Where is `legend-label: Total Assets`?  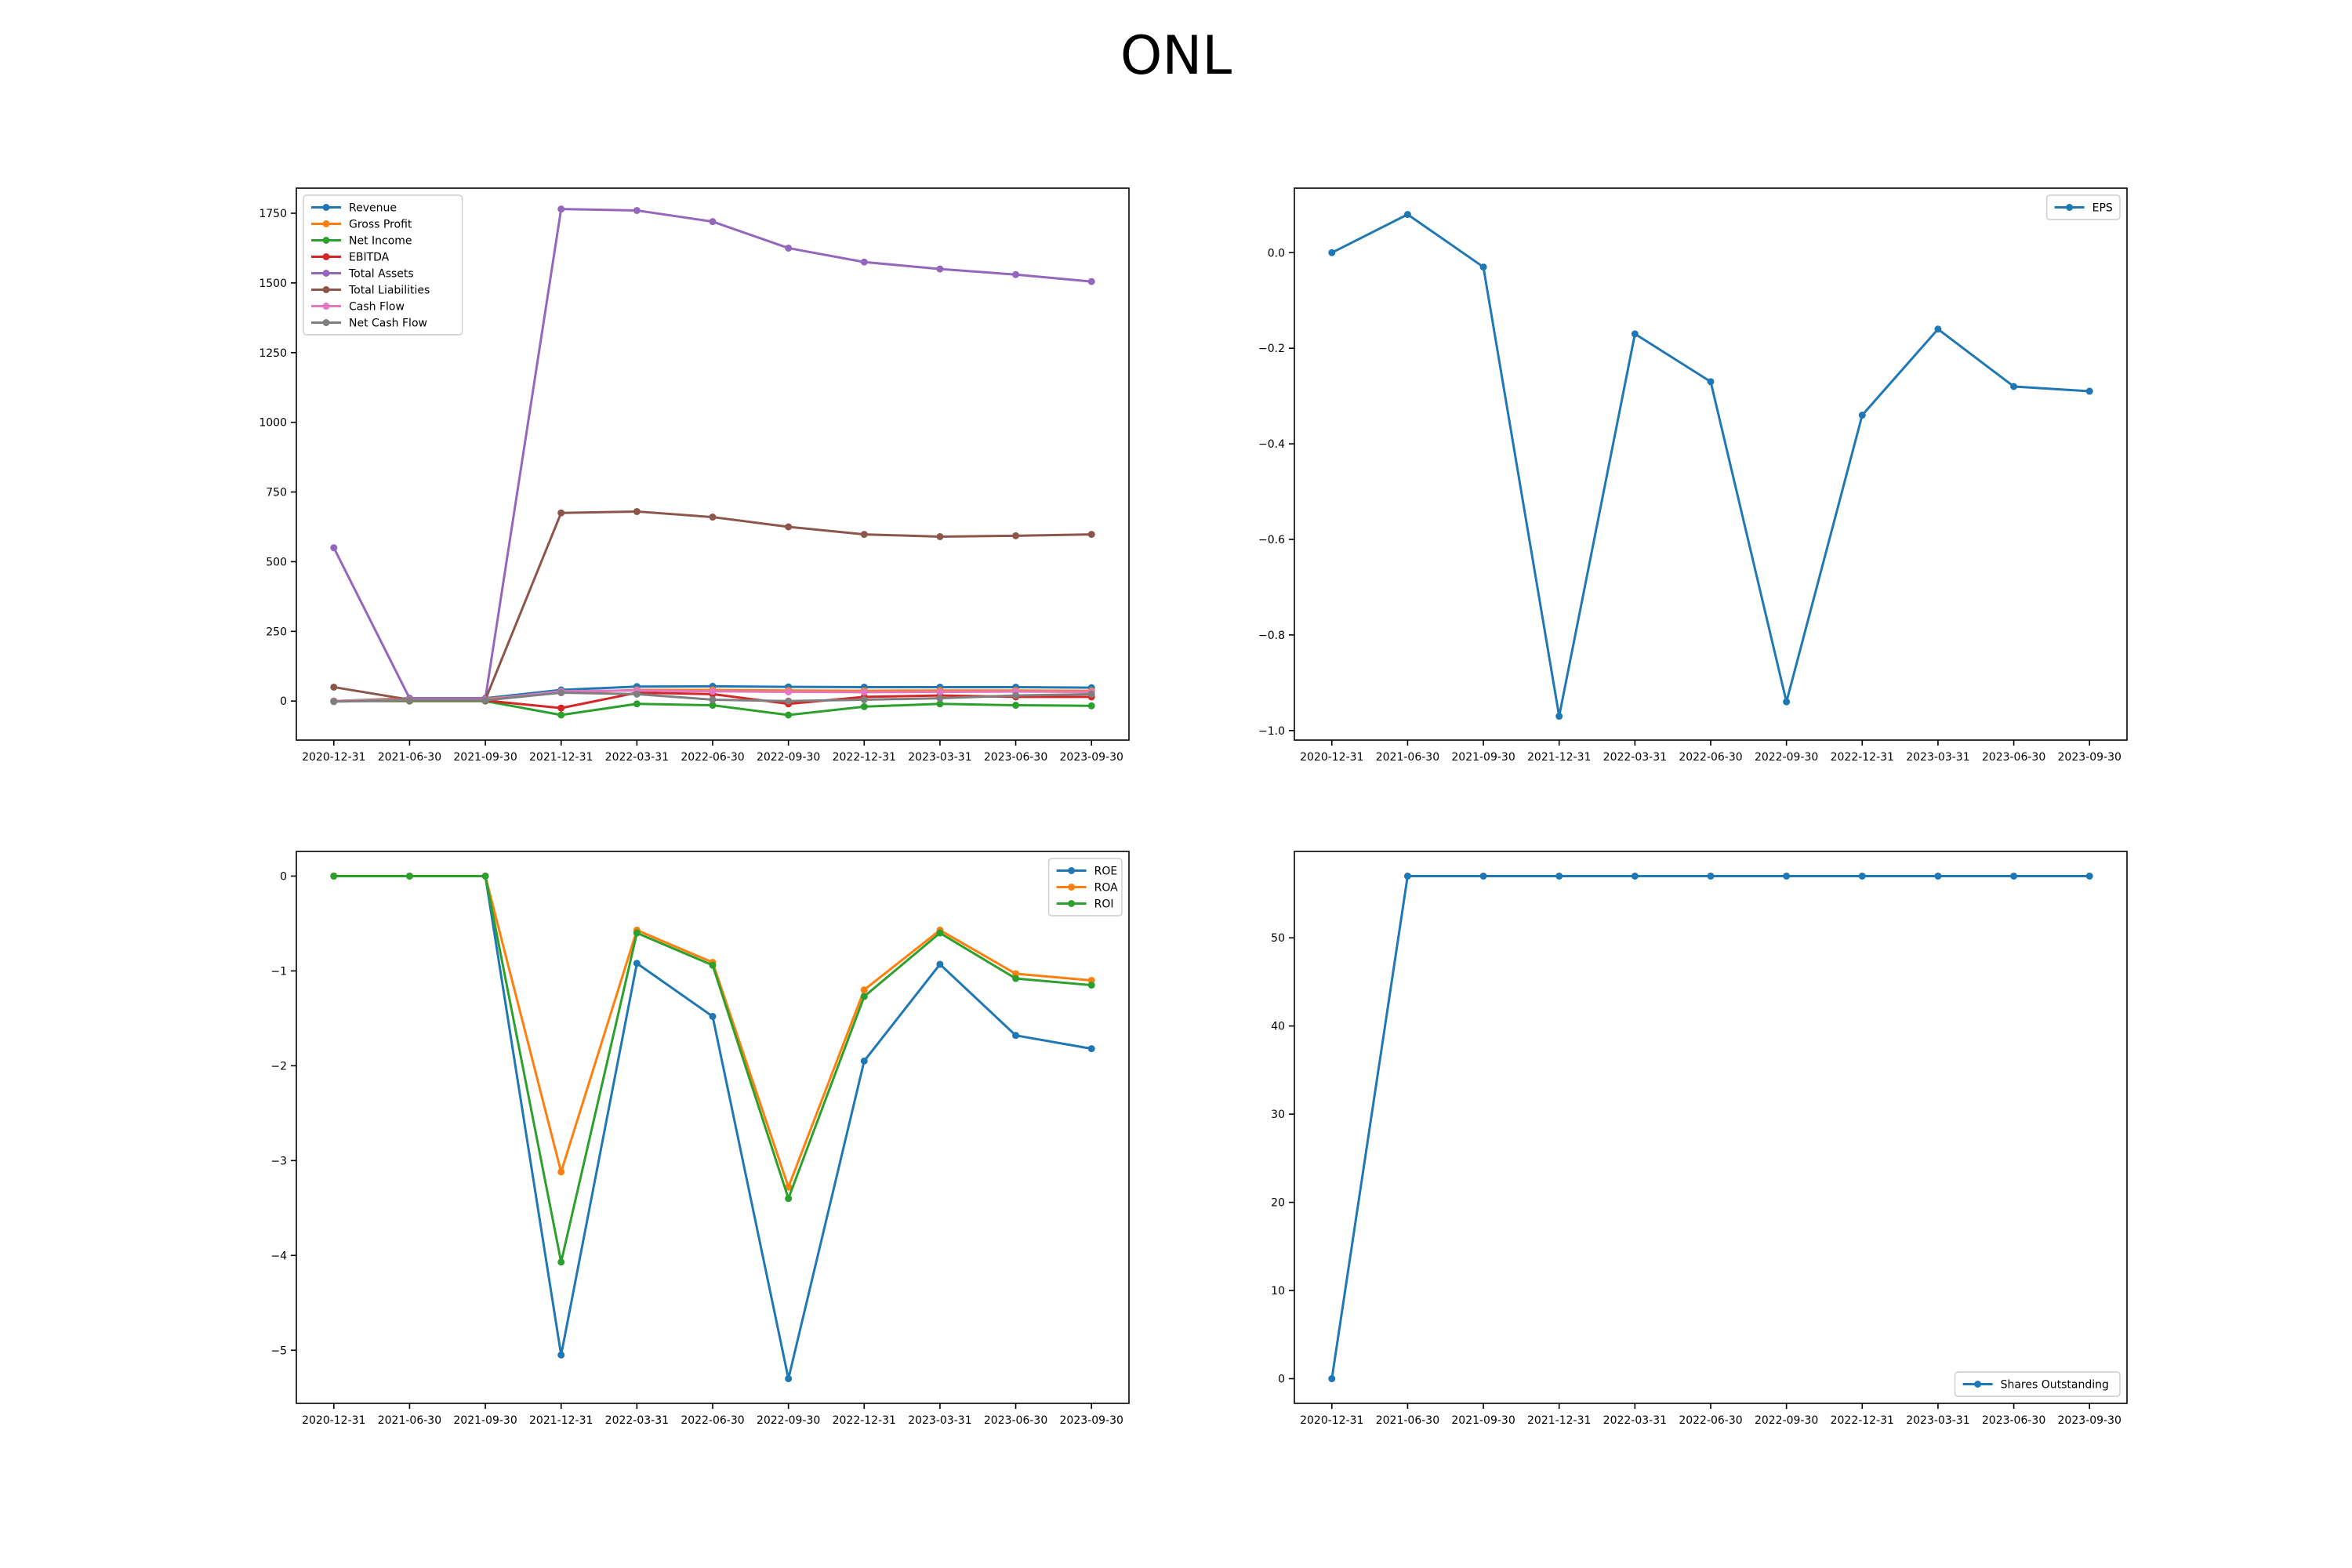
legend-label: Total Assets is located at coordinates (381, 274).